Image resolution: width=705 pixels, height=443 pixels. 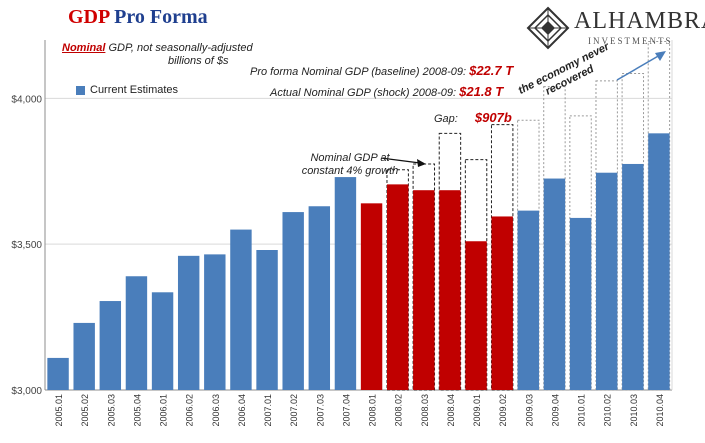 I want to click on title-gdp: GDP, so click(x=89, y=17).